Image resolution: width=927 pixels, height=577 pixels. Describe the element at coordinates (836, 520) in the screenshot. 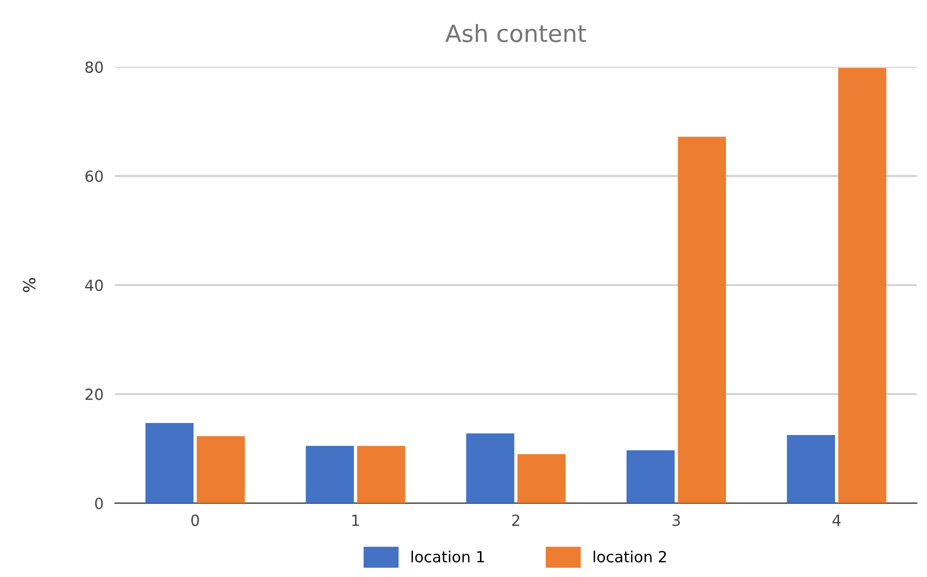

I see `x-tick-label: 4` at that location.